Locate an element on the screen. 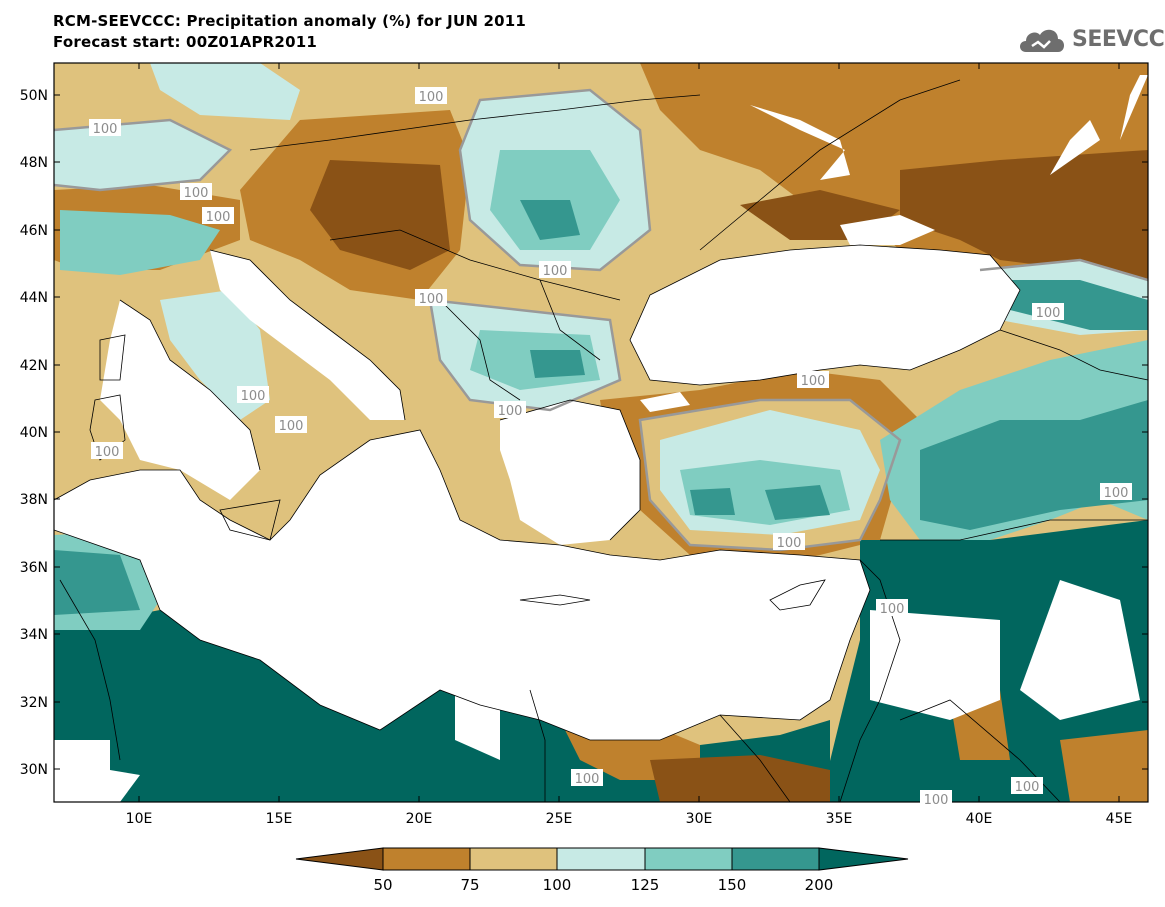  field-teal-alps is located at coordinates (140, 242).